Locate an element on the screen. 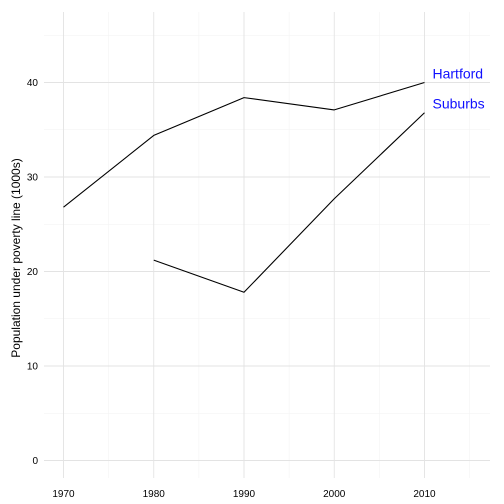 The height and width of the screenshot is (504, 504). y-tick-label: 20 is located at coordinates (33, 272).